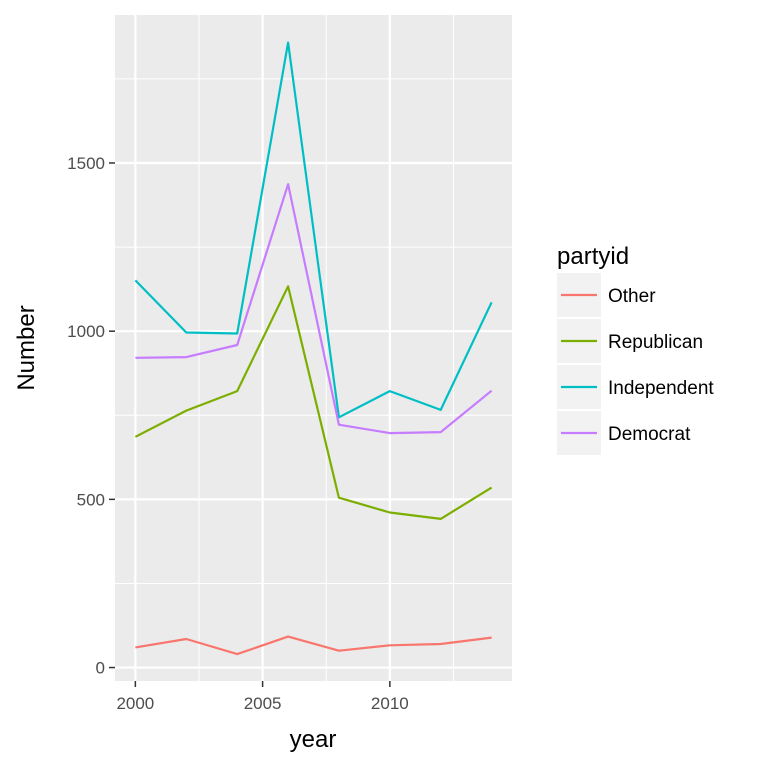  What do you see at coordinates (593, 256) in the screenshot?
I see `legend-title: partyid` at bounding box center [593, 256].